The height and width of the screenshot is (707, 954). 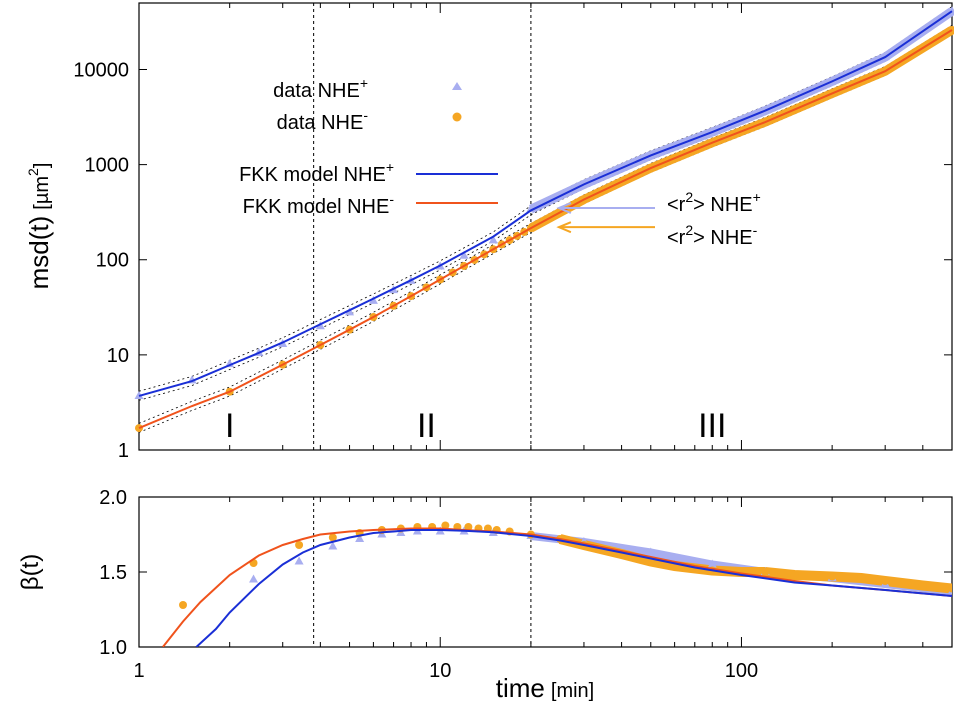 I want to click on legend-entry-fkk-nhe-plus: FKK model NHE+, so click(x=368, y=172).